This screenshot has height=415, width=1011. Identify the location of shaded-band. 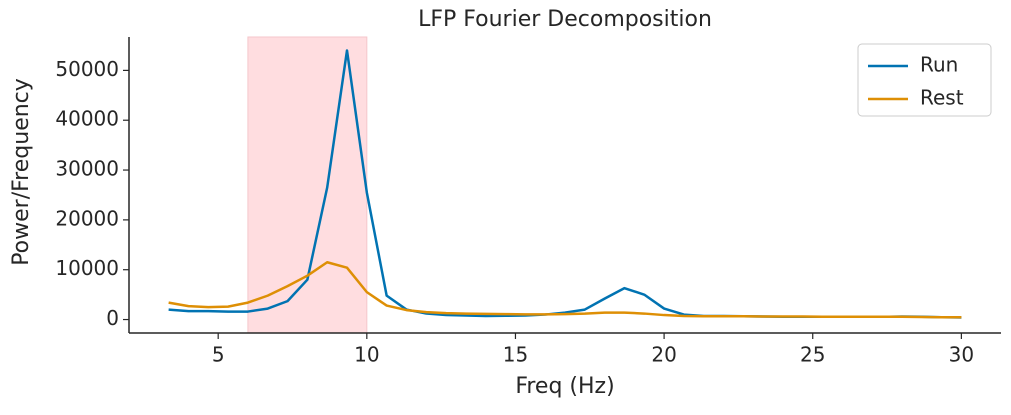
(307, 185).